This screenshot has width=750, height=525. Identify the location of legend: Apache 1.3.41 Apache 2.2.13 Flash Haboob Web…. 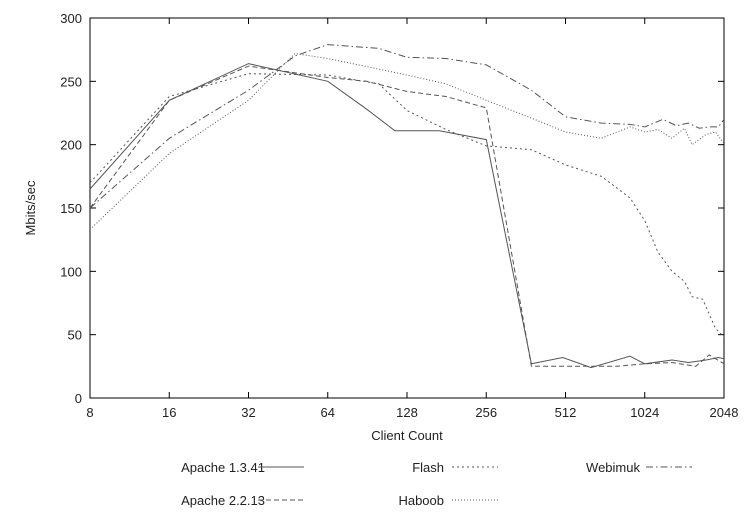
(436, 484).